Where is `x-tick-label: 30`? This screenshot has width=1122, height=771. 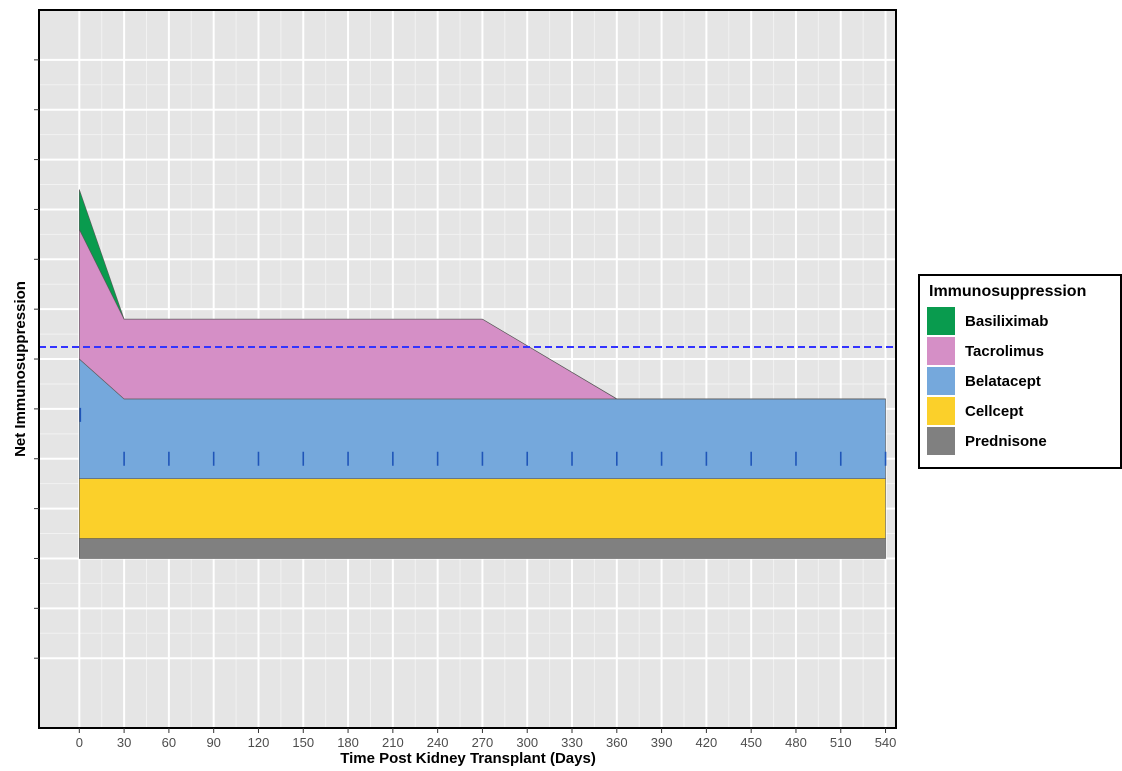 x-tick-label: 30 is located at coordinates (124, 742).